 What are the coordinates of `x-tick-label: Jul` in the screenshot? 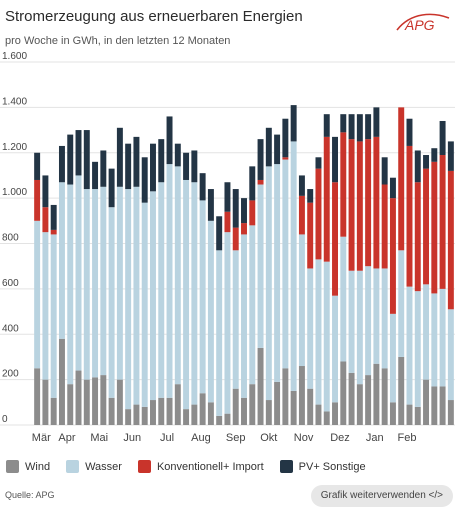 It's located at (167, 438).